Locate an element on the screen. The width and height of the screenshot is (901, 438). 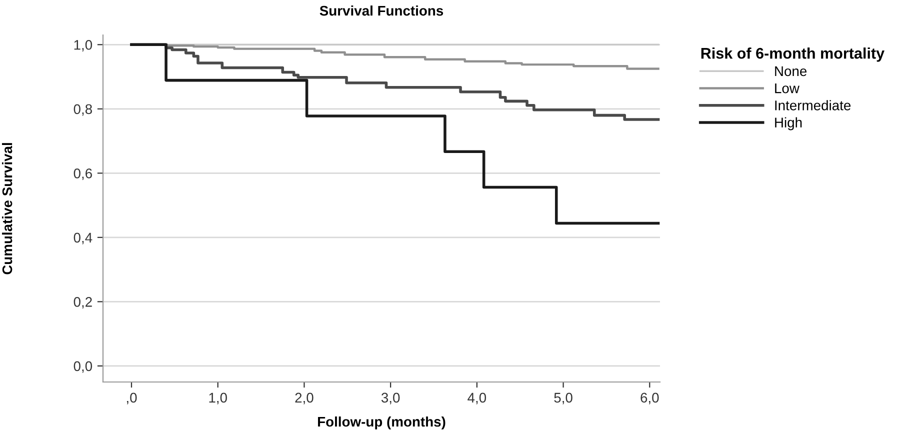
y-tick-label: 0,2 is located at coordinates (83, 302).